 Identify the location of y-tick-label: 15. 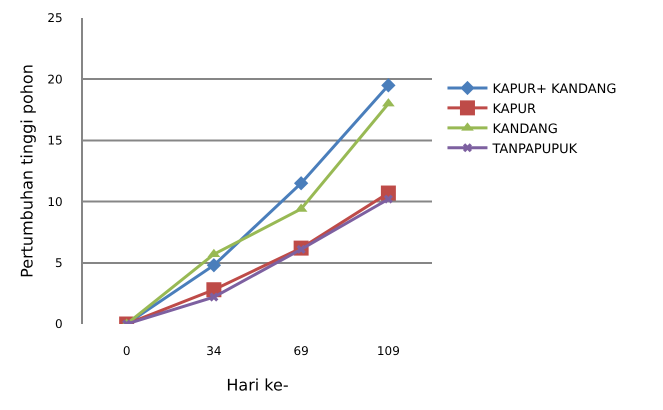
(55, 141).